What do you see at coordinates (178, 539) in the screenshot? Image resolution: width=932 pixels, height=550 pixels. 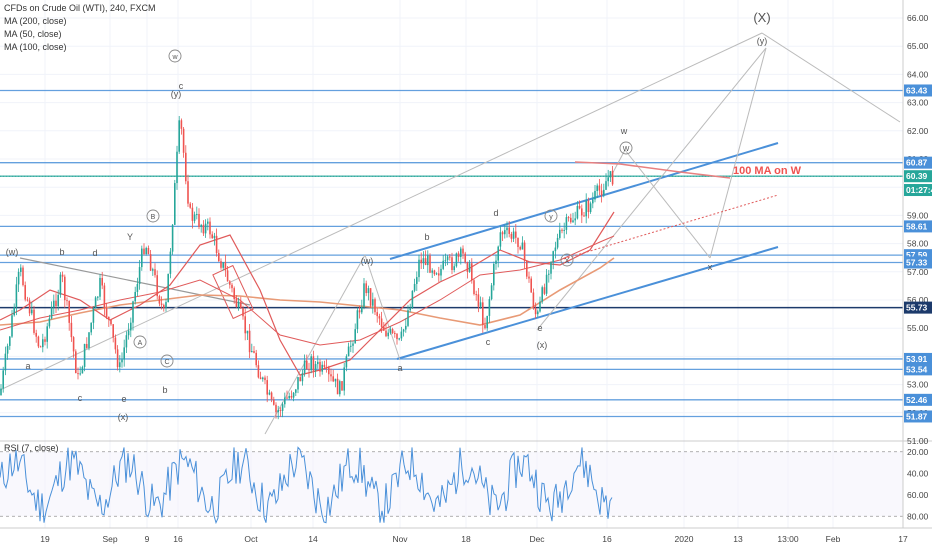 I see `time-tick-label: 16` at bounding box center [178, 539].